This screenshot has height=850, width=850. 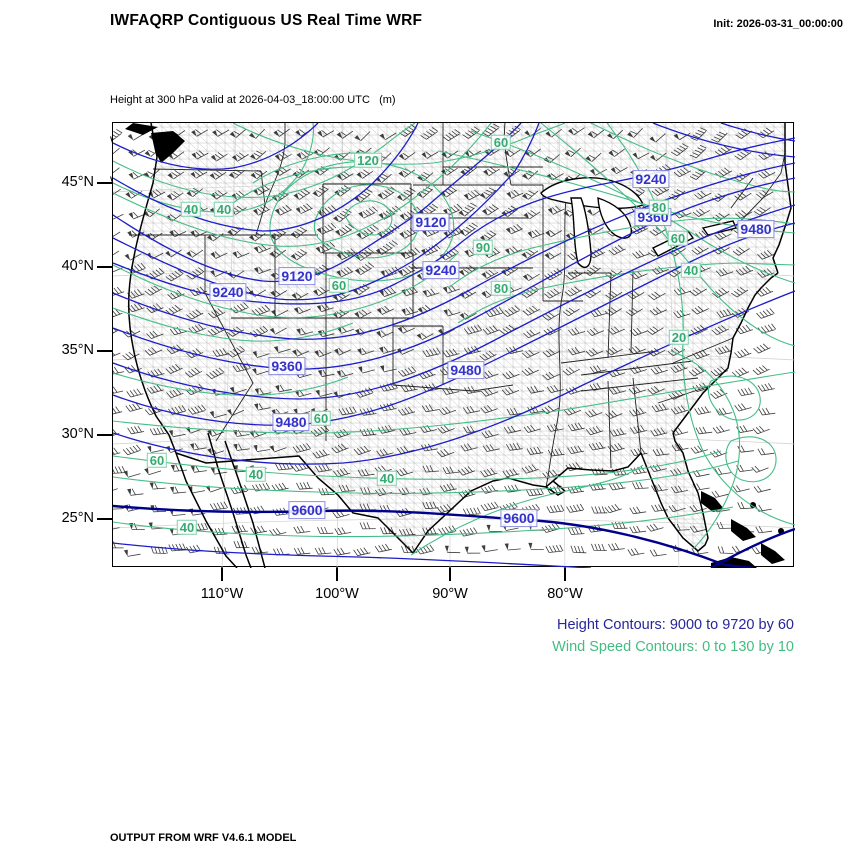 What do you see at coordinates (565, 574) in the screenshot?
I see `lon-tick-80w` at bounding box center [565, 574].